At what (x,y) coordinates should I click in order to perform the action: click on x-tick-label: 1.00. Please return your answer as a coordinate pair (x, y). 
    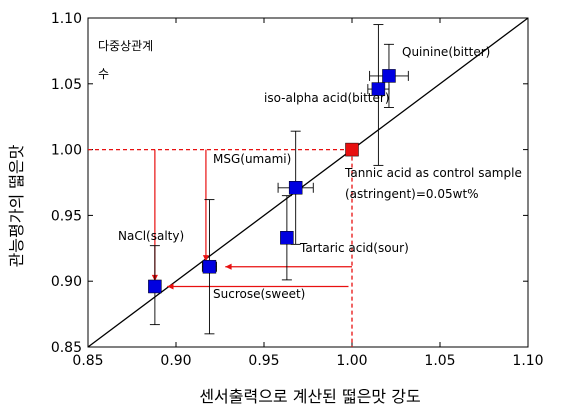
    Looking at the image, I should click on (351, 361).